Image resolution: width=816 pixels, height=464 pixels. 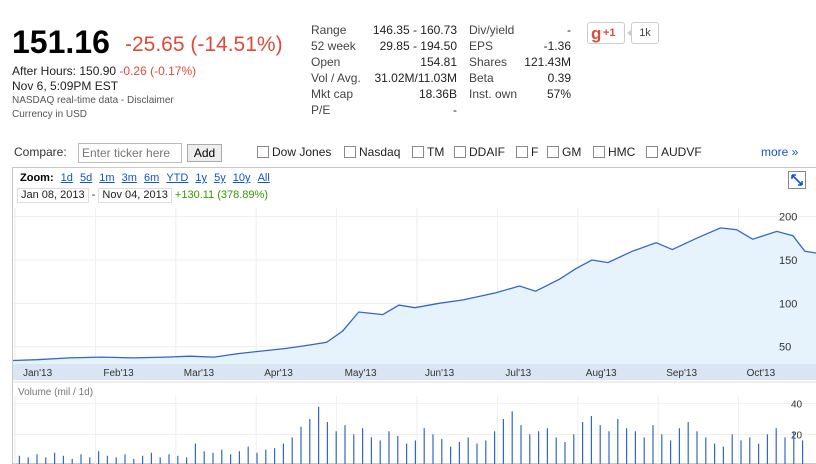 I want to click on x-tick-label: Mar'13, so click(x=199, y=373).